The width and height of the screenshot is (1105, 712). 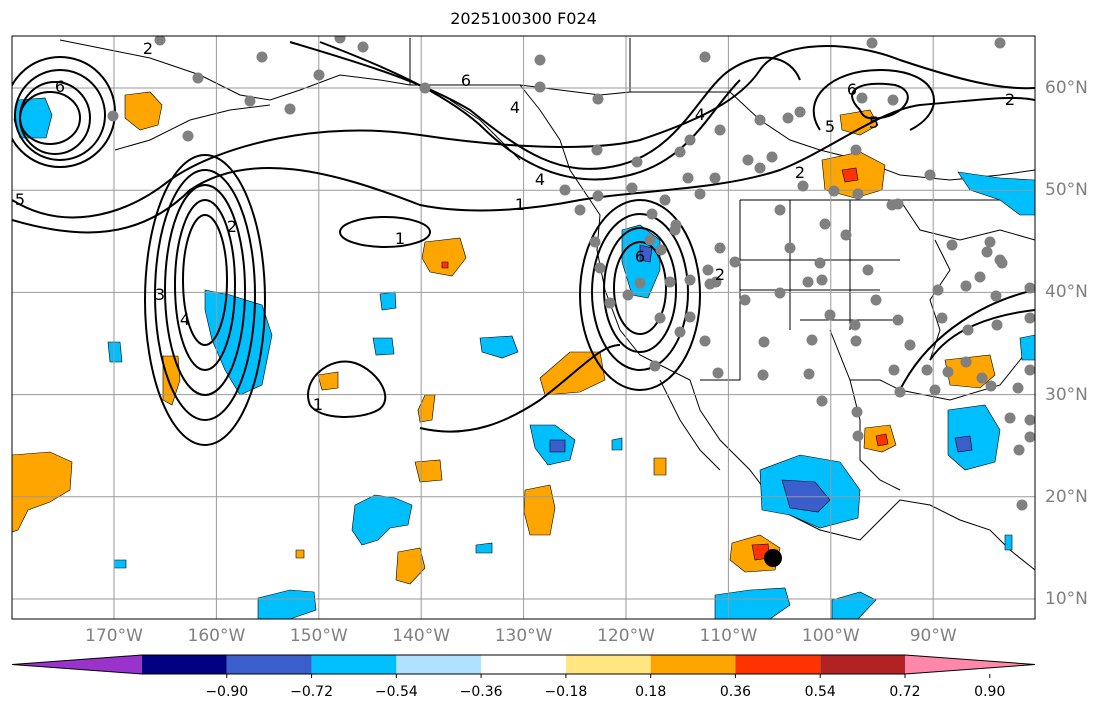 I want to click on latitude-label: 30°N, so click(x=1066, y=394).